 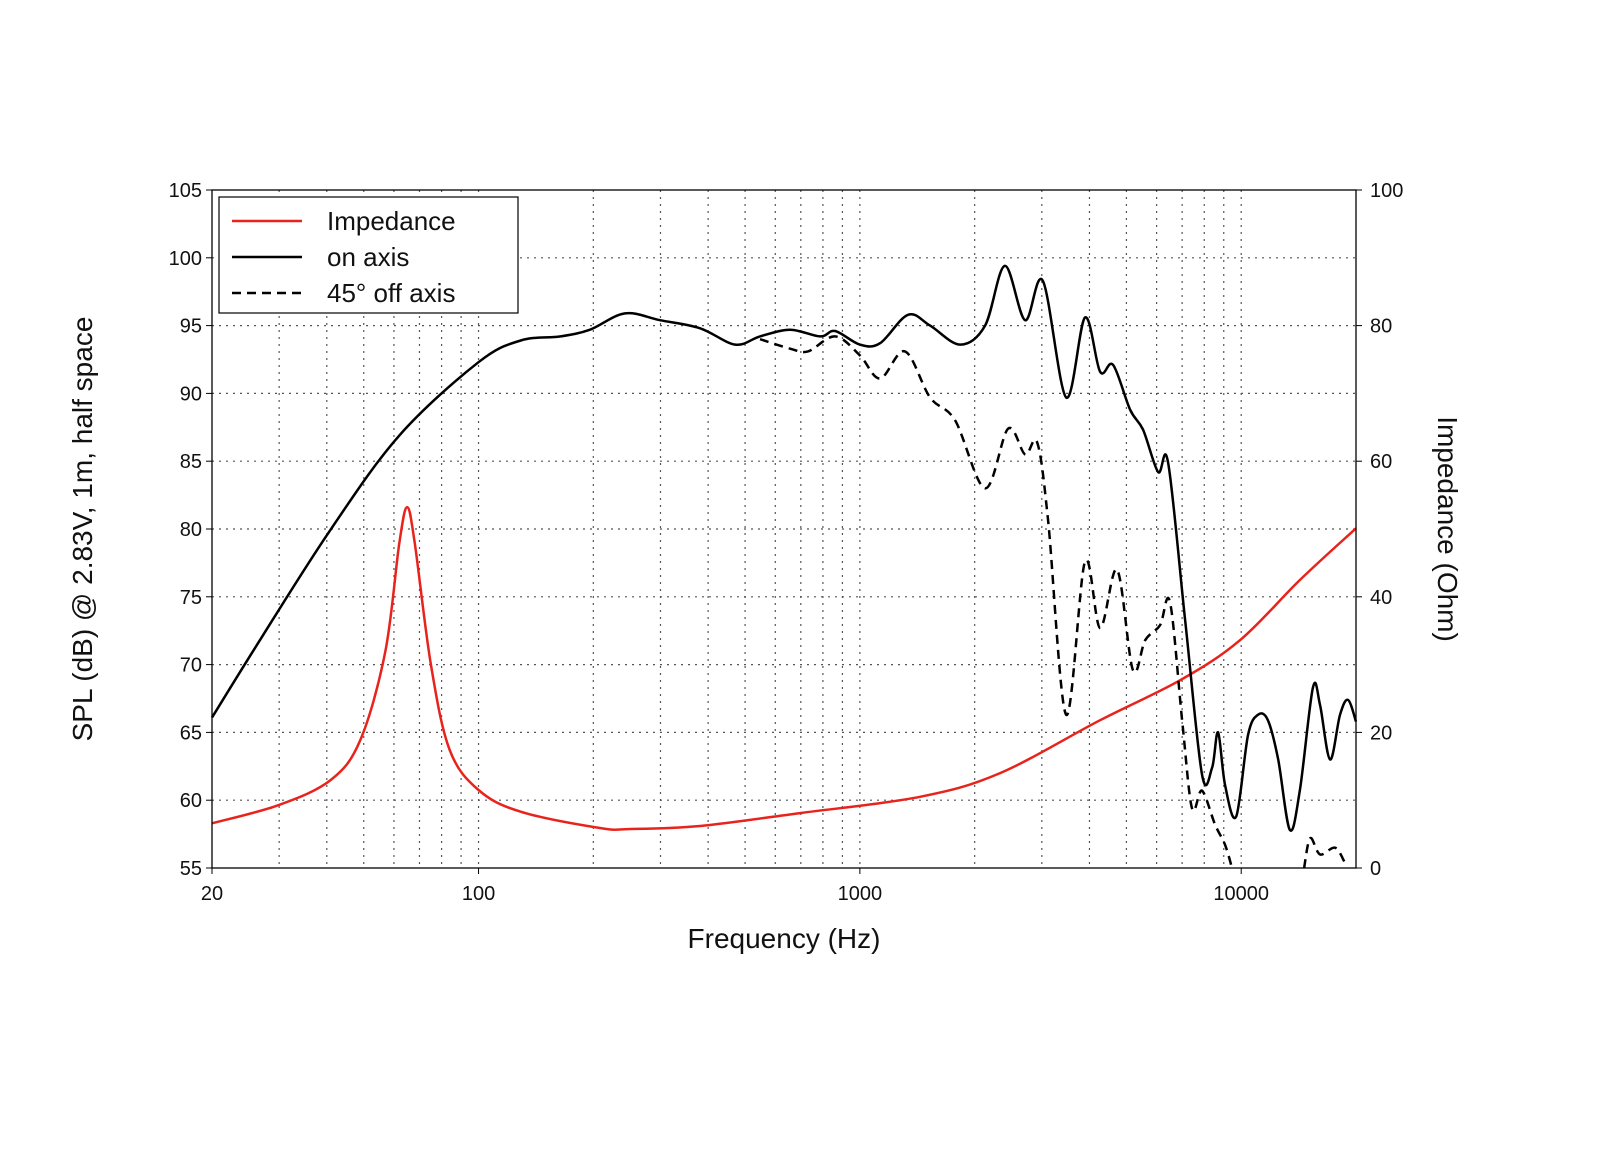 What do you see at coordinates (1381, 598) in the screenshot?
I see `y2-tick-label: 40` at bounding box center [1381, 598].